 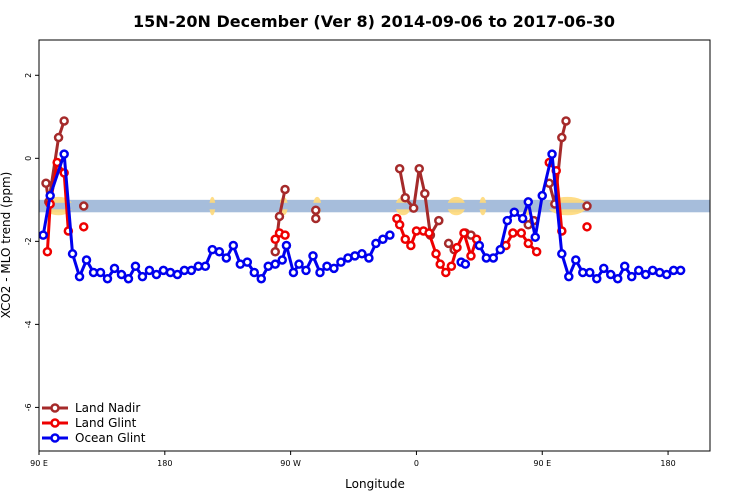 What do you see at coordinates (39, 463) in the screenshot?
I see `x-tick-label: 90 E` at bounding box center [39, 463].